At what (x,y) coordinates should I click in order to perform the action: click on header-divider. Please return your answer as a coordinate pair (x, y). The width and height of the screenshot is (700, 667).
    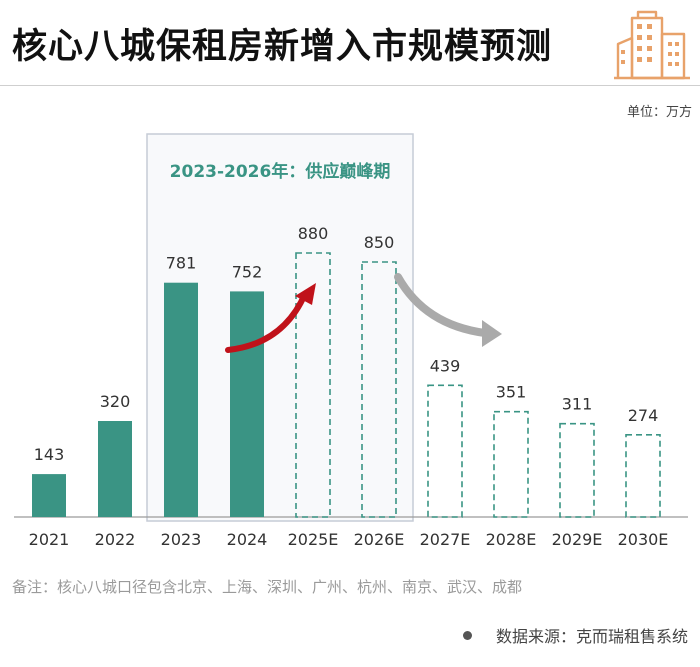
    Looking at the image, I should click on (350, 85).